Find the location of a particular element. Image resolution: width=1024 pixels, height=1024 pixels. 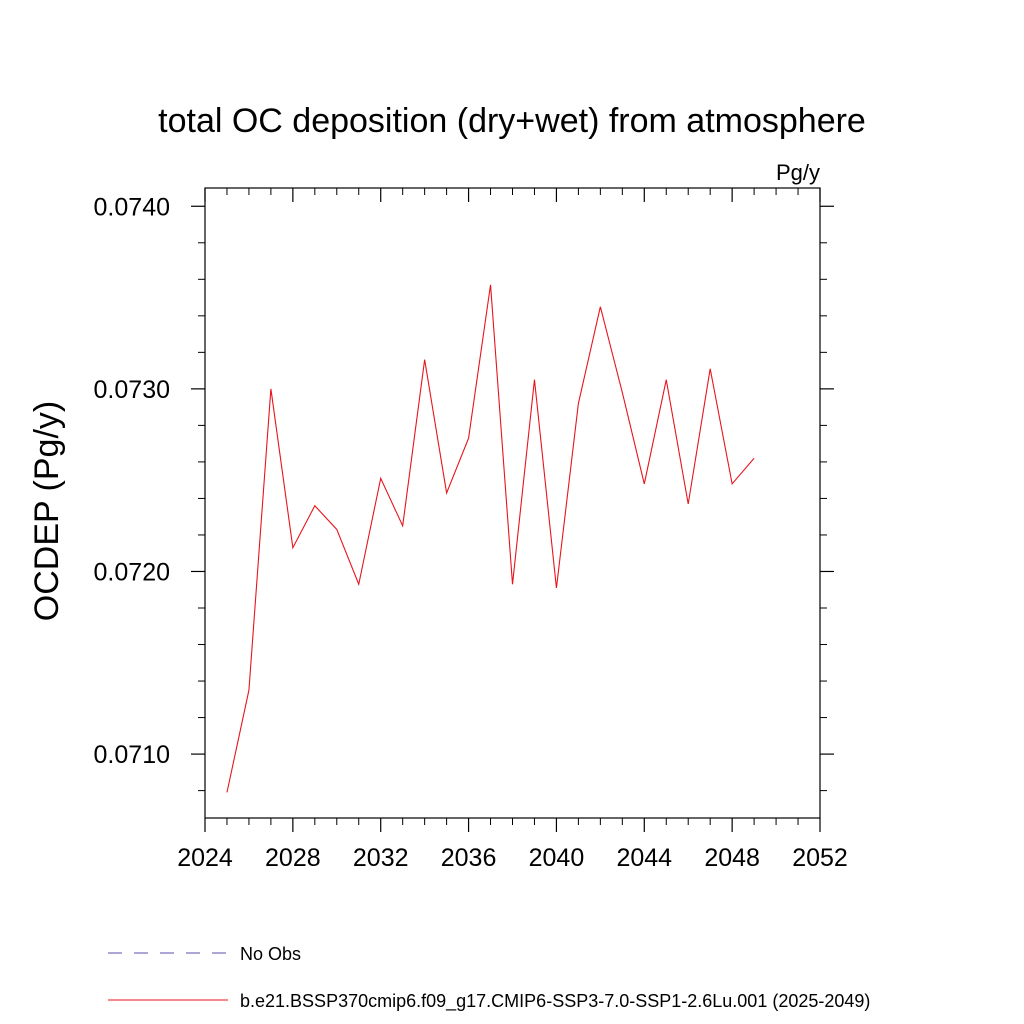

x-tick-label: 2044 is located at coordinates (644, 858).